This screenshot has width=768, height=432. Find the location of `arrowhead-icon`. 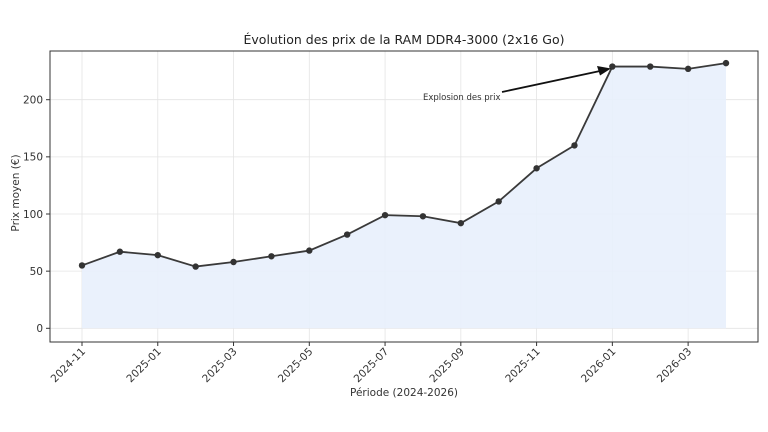

arrowhead-icon is located at coordinates (604, 71).